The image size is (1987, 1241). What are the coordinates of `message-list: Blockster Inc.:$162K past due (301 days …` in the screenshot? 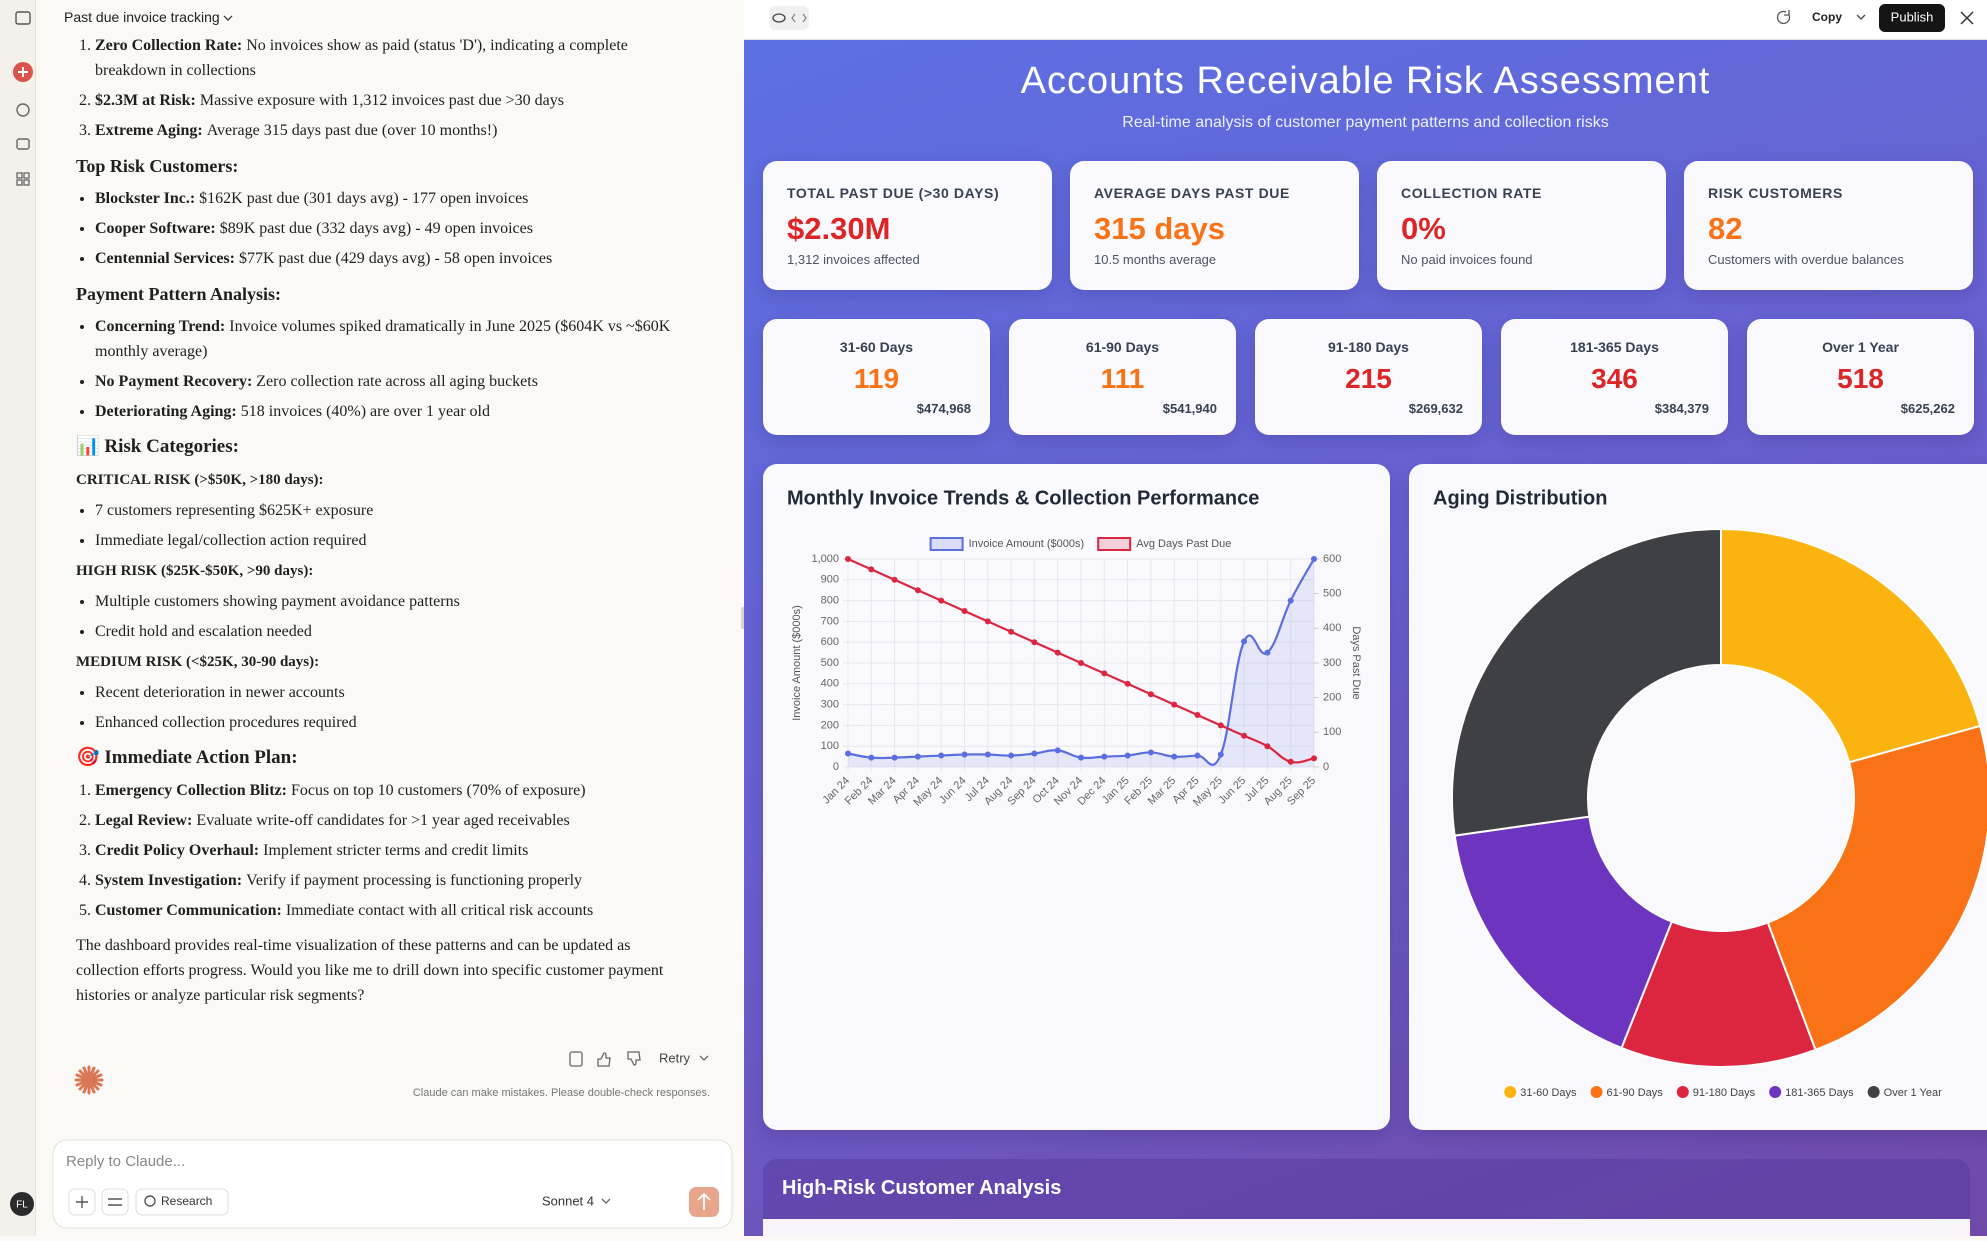 It's located at (383, 228).